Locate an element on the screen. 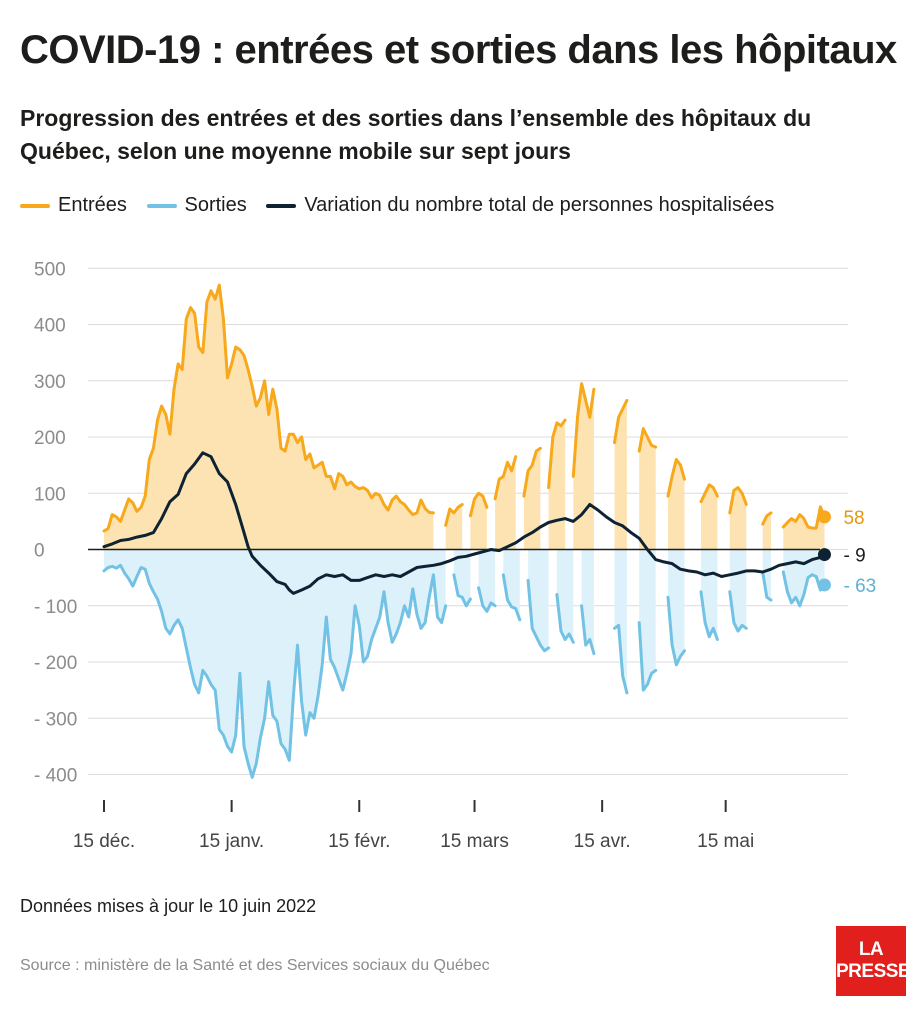 The width and height of the screenshot is (924, 1022). y-tick-label-100: 100 is located at coordinates (50, 494).